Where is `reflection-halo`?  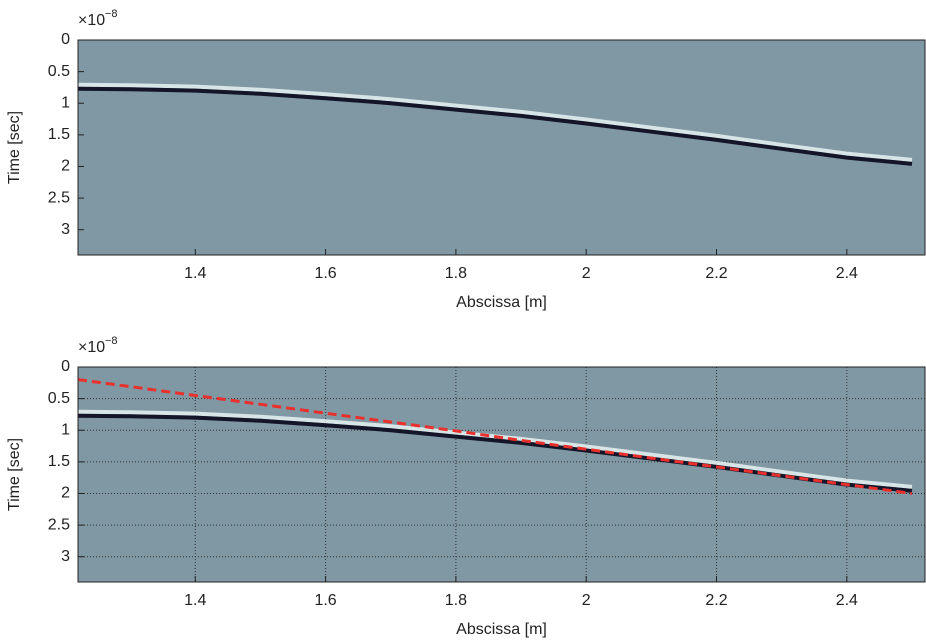
reflection-halo is located at coordinates (495, 122).